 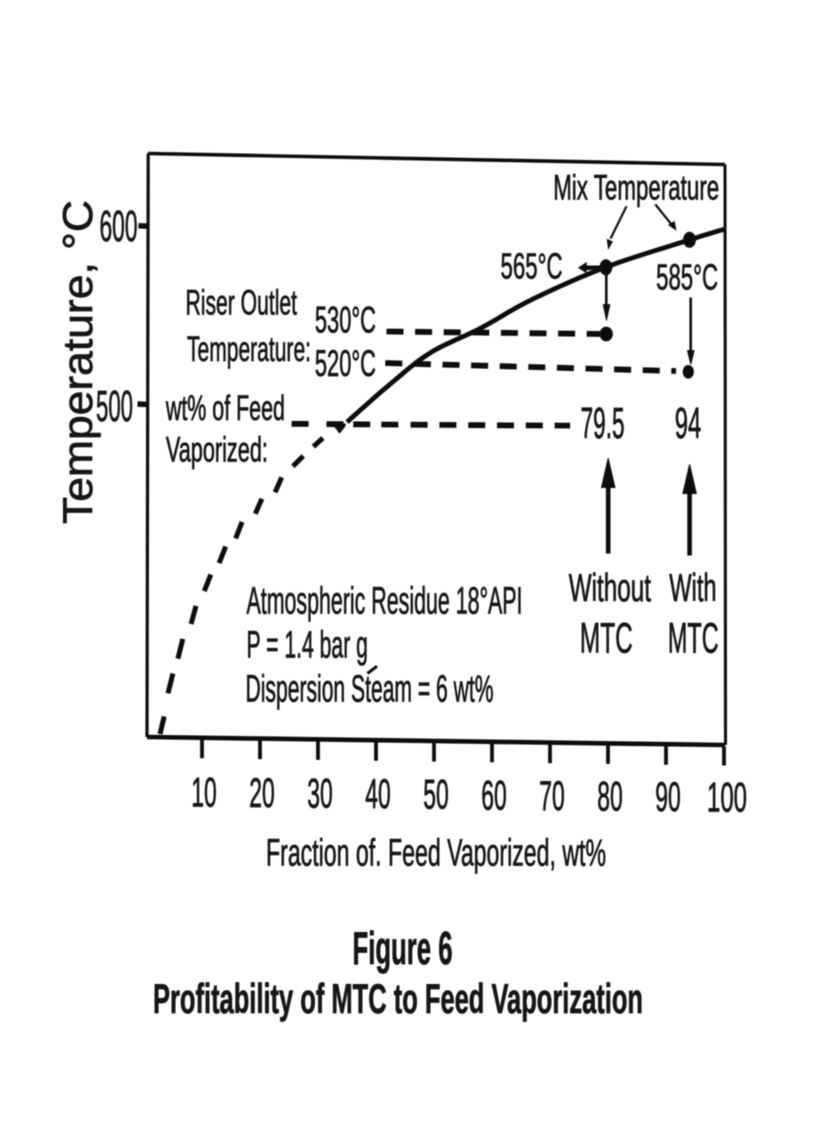 I want to click on svg-text: wt% of Feed, so click(x=225, y=408).